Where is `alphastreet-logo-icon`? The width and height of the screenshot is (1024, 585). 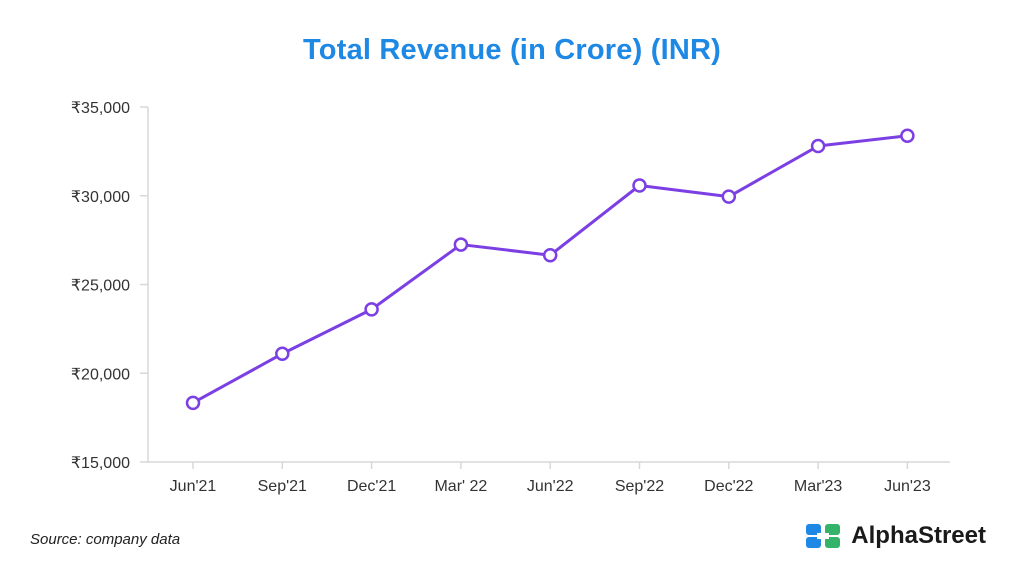
alphastreet-logo-icon is located at coordinates (823, 536).